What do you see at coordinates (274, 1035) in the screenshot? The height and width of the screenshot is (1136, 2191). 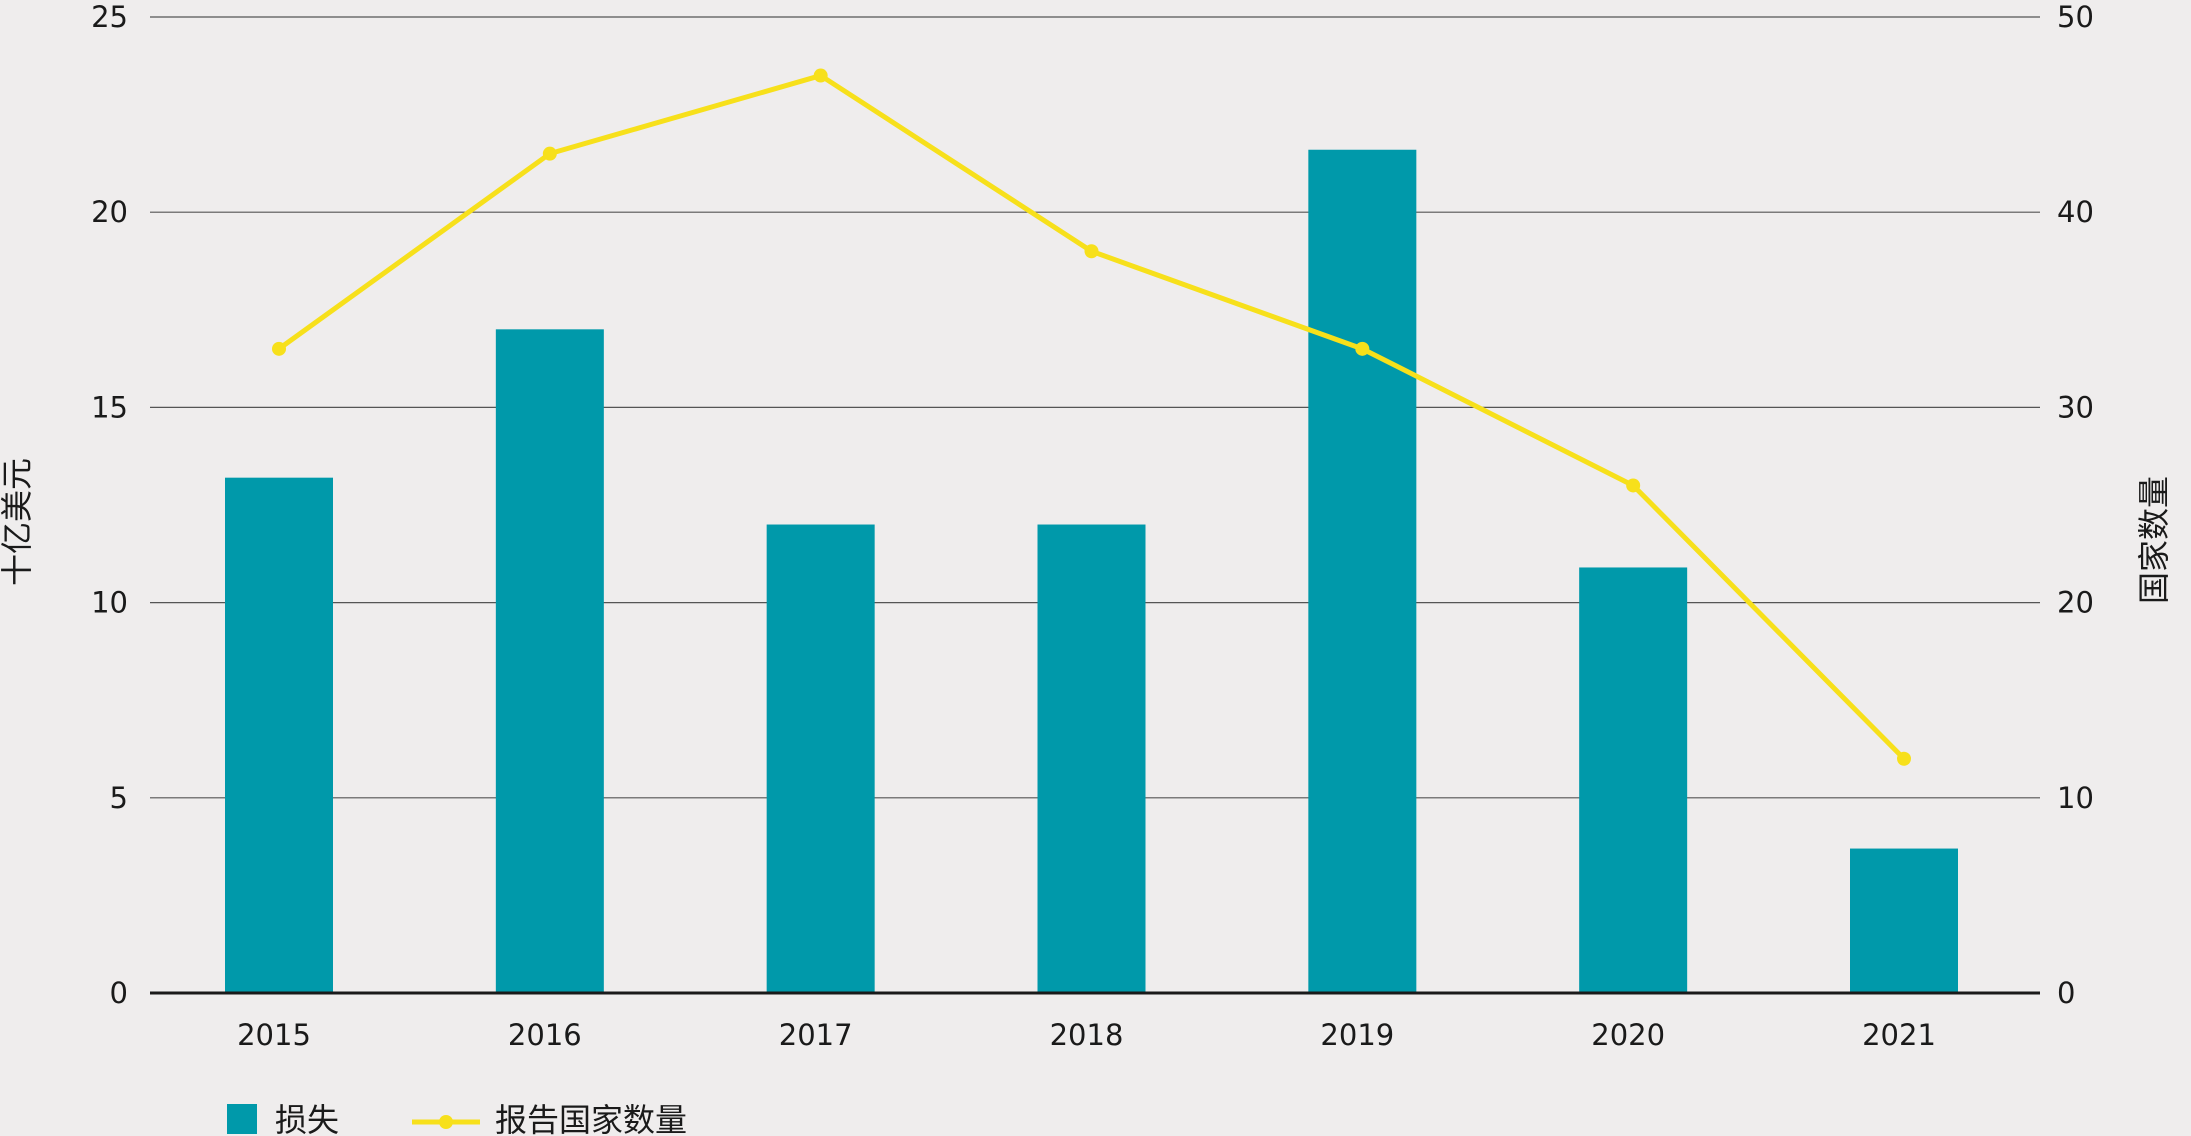 I see `x-tick-label: 2015` at bounding box center [274, 1035].